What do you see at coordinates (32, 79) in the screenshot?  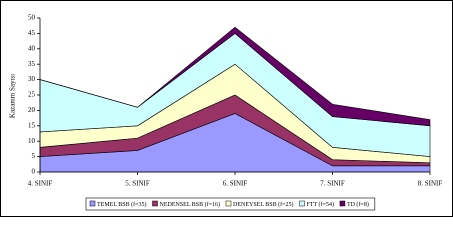 I see `y-tick-label: 30` at bounding box center [32, 79].